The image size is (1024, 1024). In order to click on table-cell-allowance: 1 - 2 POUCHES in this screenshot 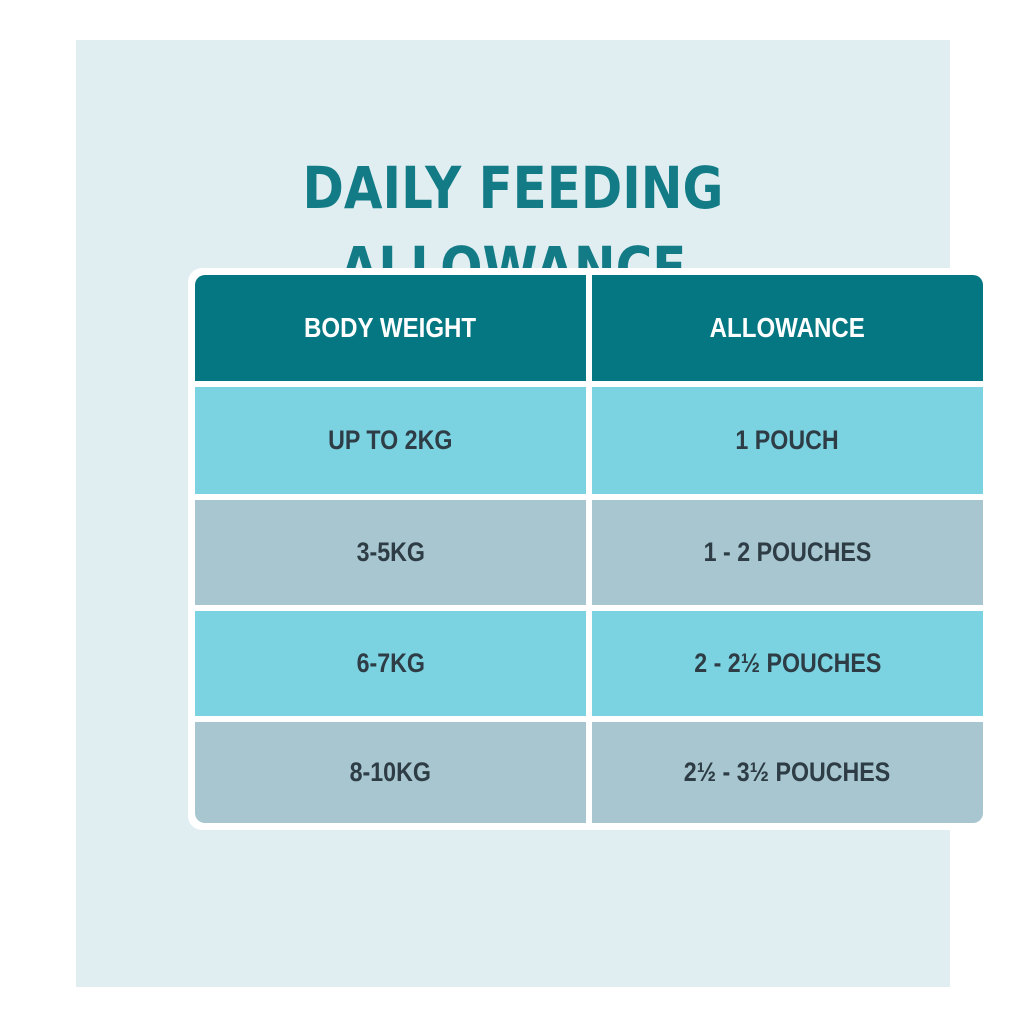, I will do `click(787, 552)`.